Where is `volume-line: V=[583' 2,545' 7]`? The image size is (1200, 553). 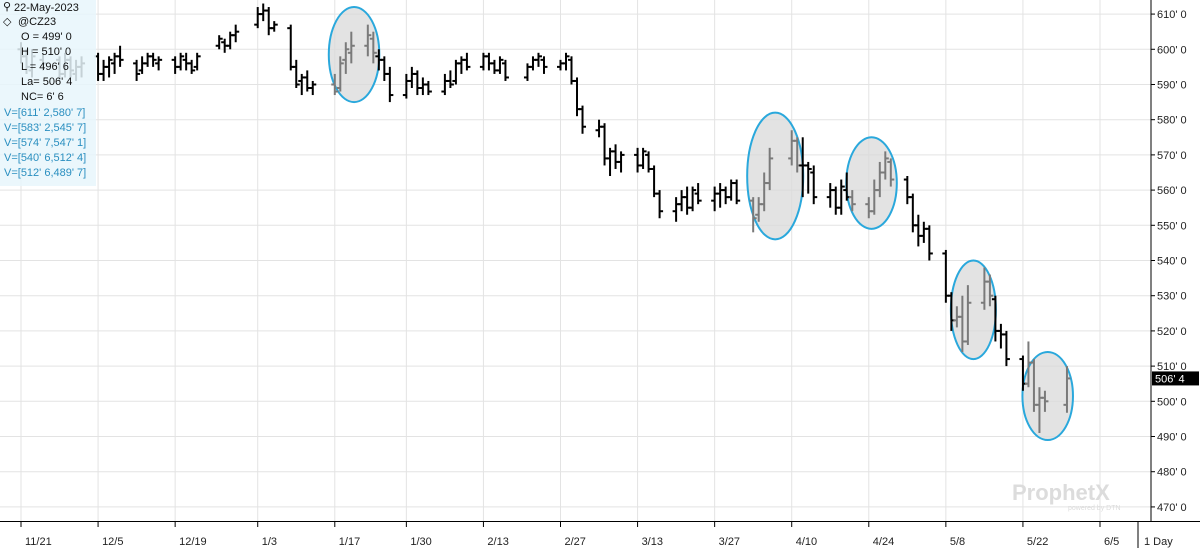 volume-line: V=[583' 2,545' 7] is located at coordinates (45, 128).